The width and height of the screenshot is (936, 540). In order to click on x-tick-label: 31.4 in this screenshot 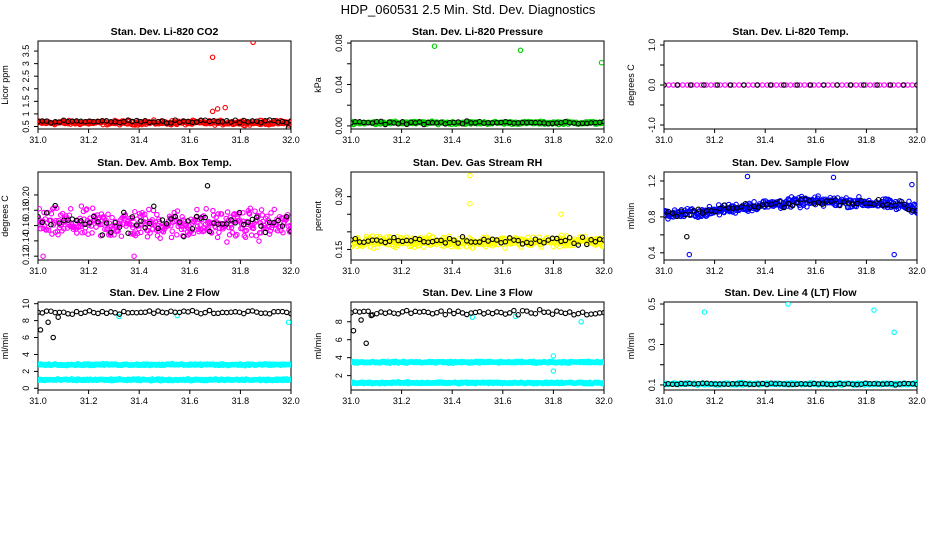, I will do `click(452, 401)`.